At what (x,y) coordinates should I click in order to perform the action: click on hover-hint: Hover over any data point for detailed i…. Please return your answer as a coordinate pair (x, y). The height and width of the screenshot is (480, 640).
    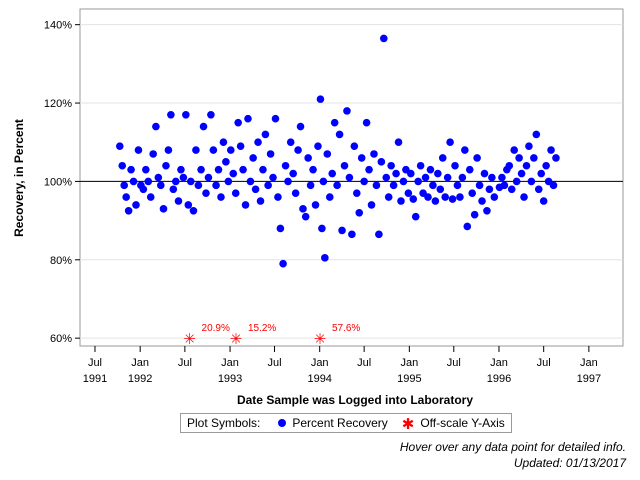
    Looking at the image, I should click on (512, 447).